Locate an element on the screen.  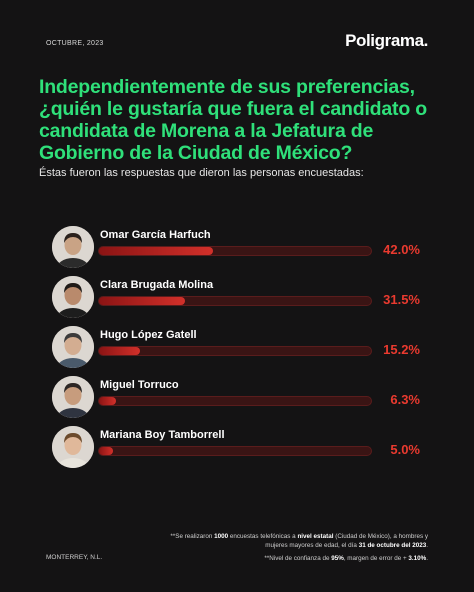
brand-name: Poligrama is located at coordinates (384, 40).